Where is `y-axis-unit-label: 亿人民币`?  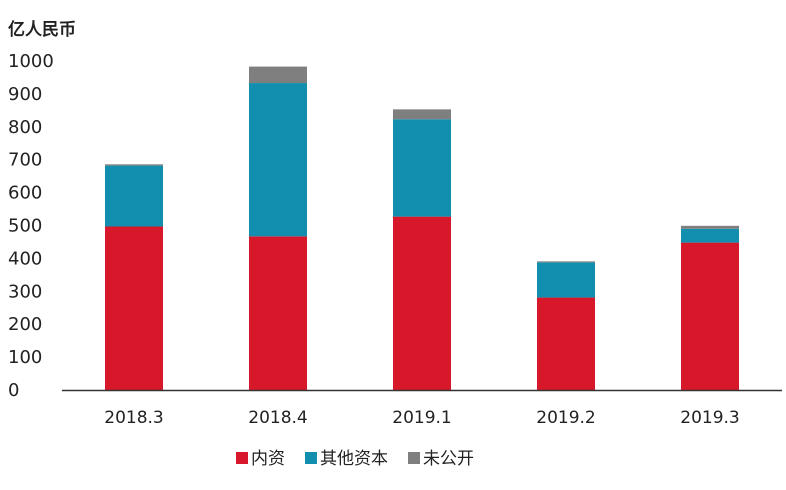 y-axis-unit-label: 亿人民币 is located at coordinates (42, 29).